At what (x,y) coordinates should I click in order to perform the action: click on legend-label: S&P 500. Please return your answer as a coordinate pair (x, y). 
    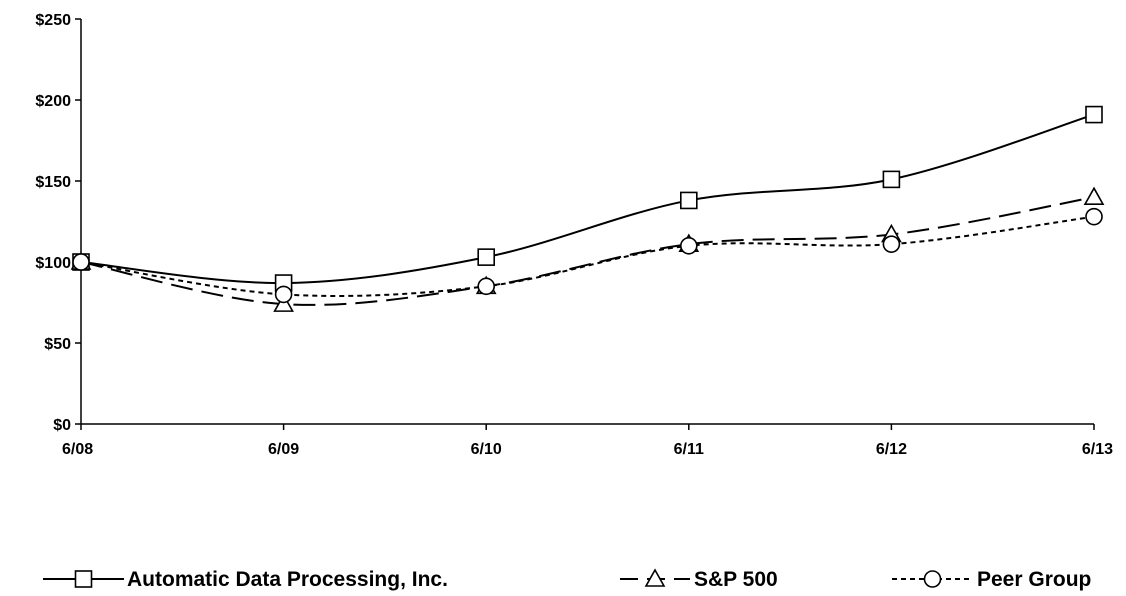
    Looking at the image, I should click on (736, 579).